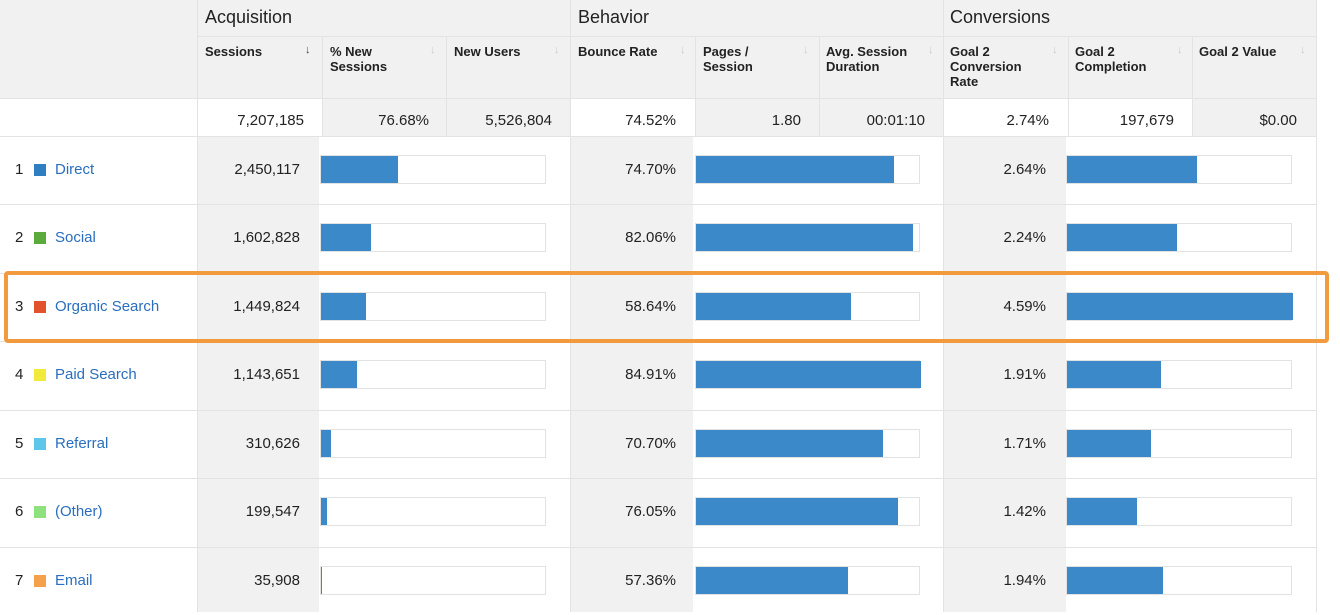 The image size is (1340, 615). Describe the element at coordinates (1111, 59) in the screenshot. I see `col-goal2-completion: Goal 2 Completion` at that location.